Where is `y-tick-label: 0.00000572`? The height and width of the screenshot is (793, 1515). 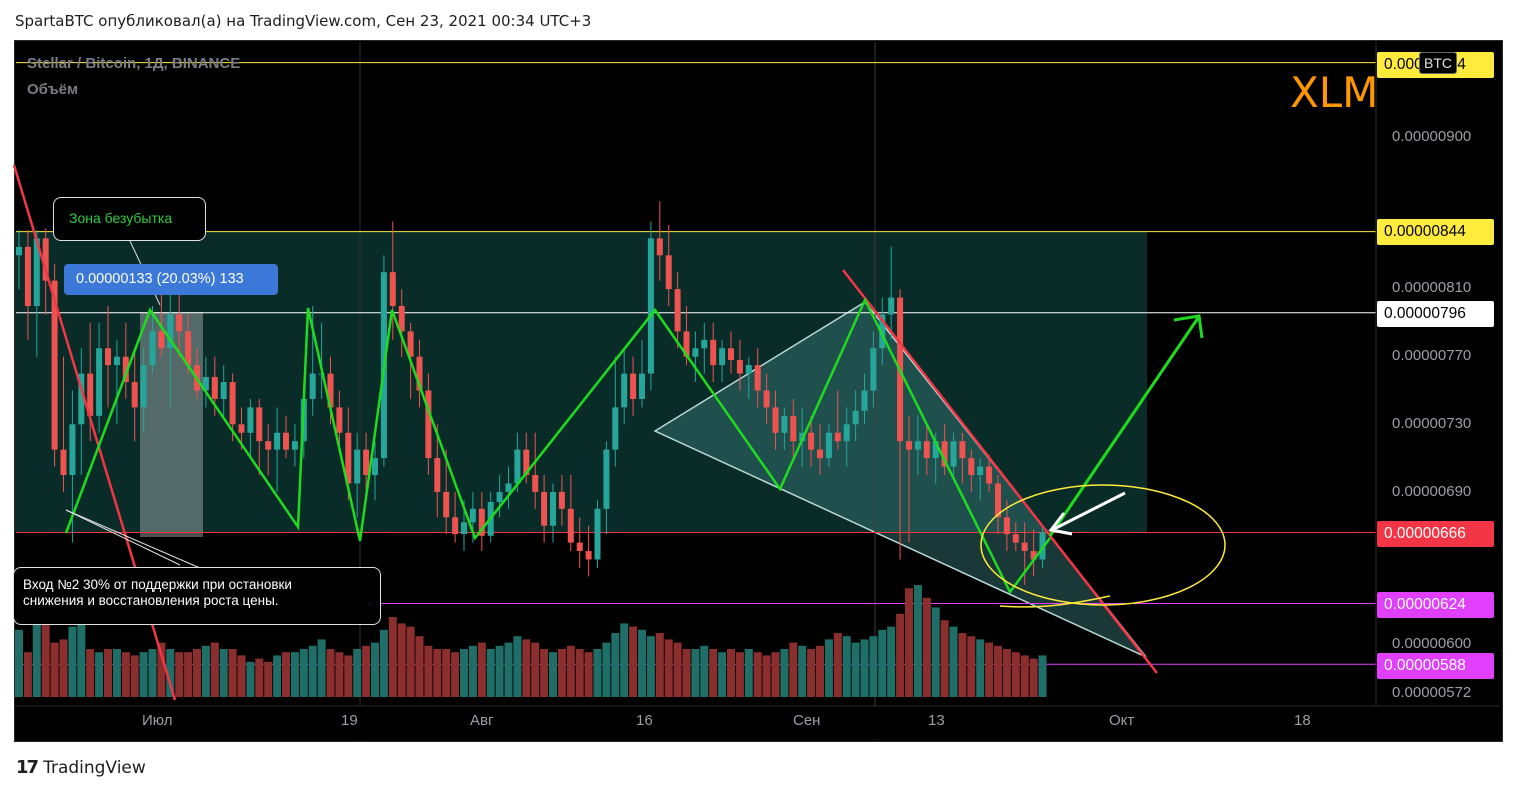 y-tick-label: 0.00000572 is located at coordinates (1432, 692).